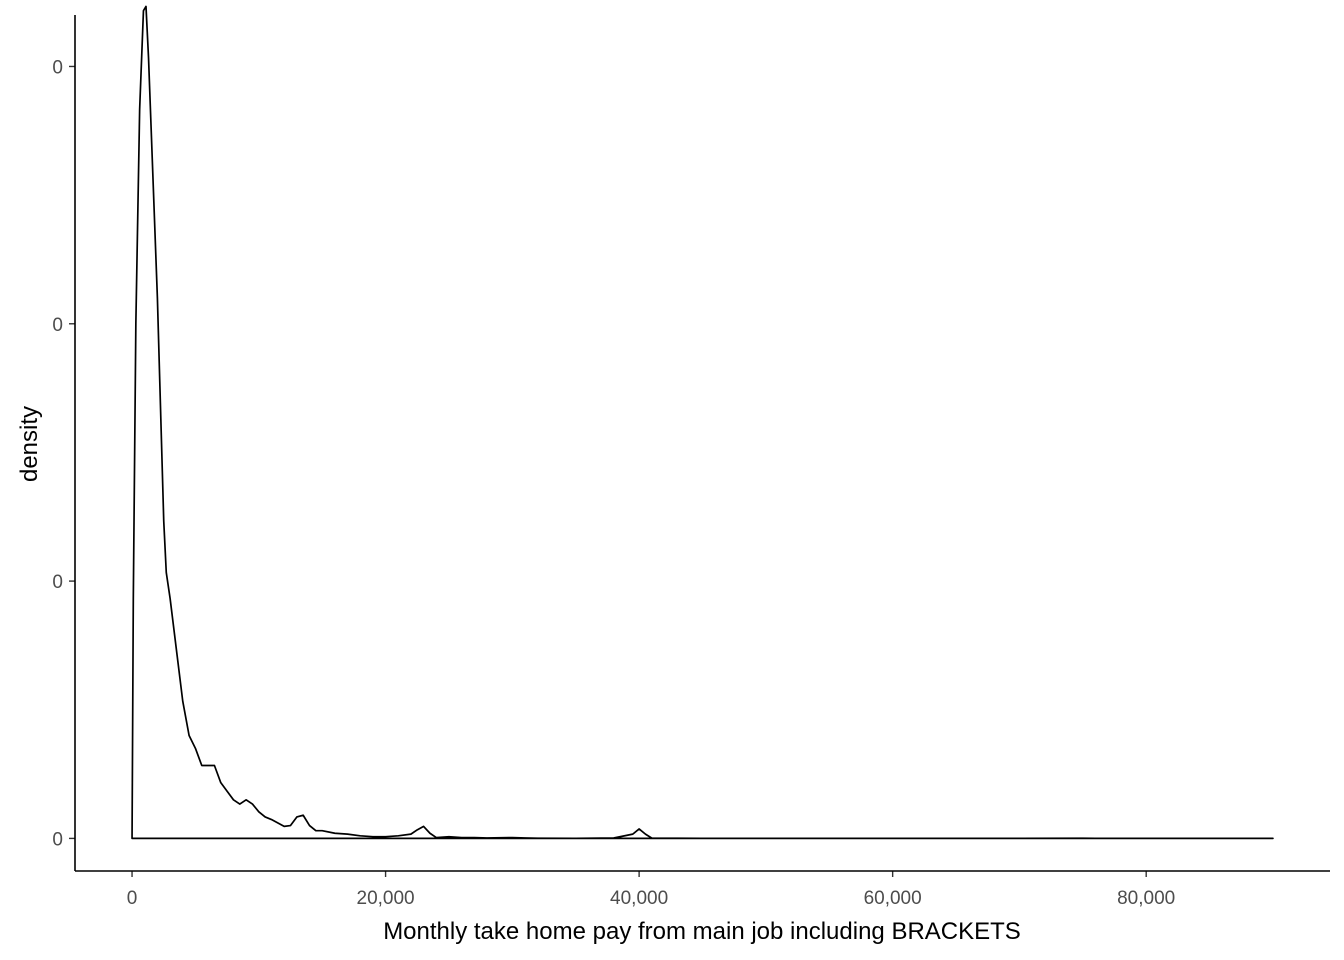  What do you see at coordinates (29, 444) in the screenshot?
I see `y-axis-title: density` at bounding box center [29, 444].